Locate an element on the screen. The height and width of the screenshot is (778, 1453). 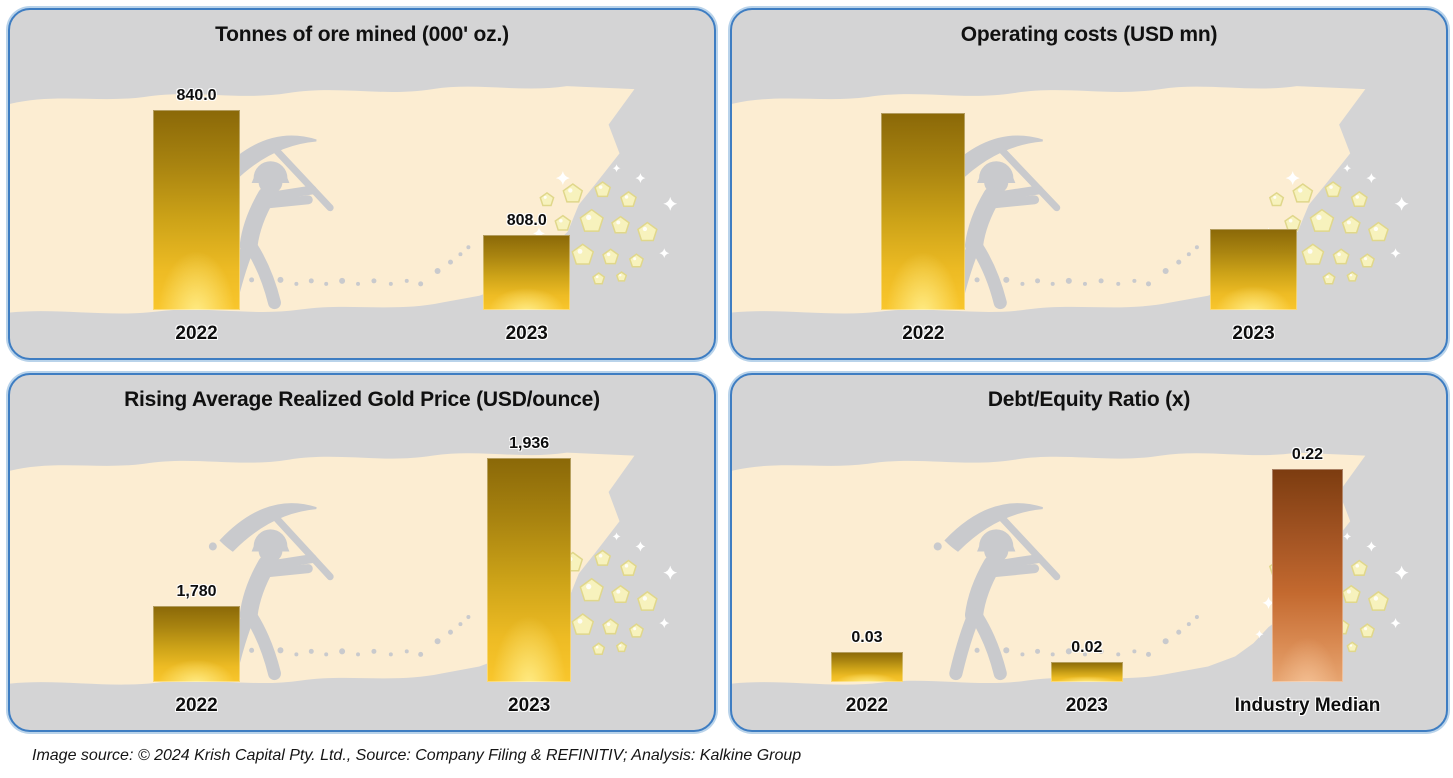
panel-title: Debt/Equity Ratio (x) is located at coordinates (1089, 399).